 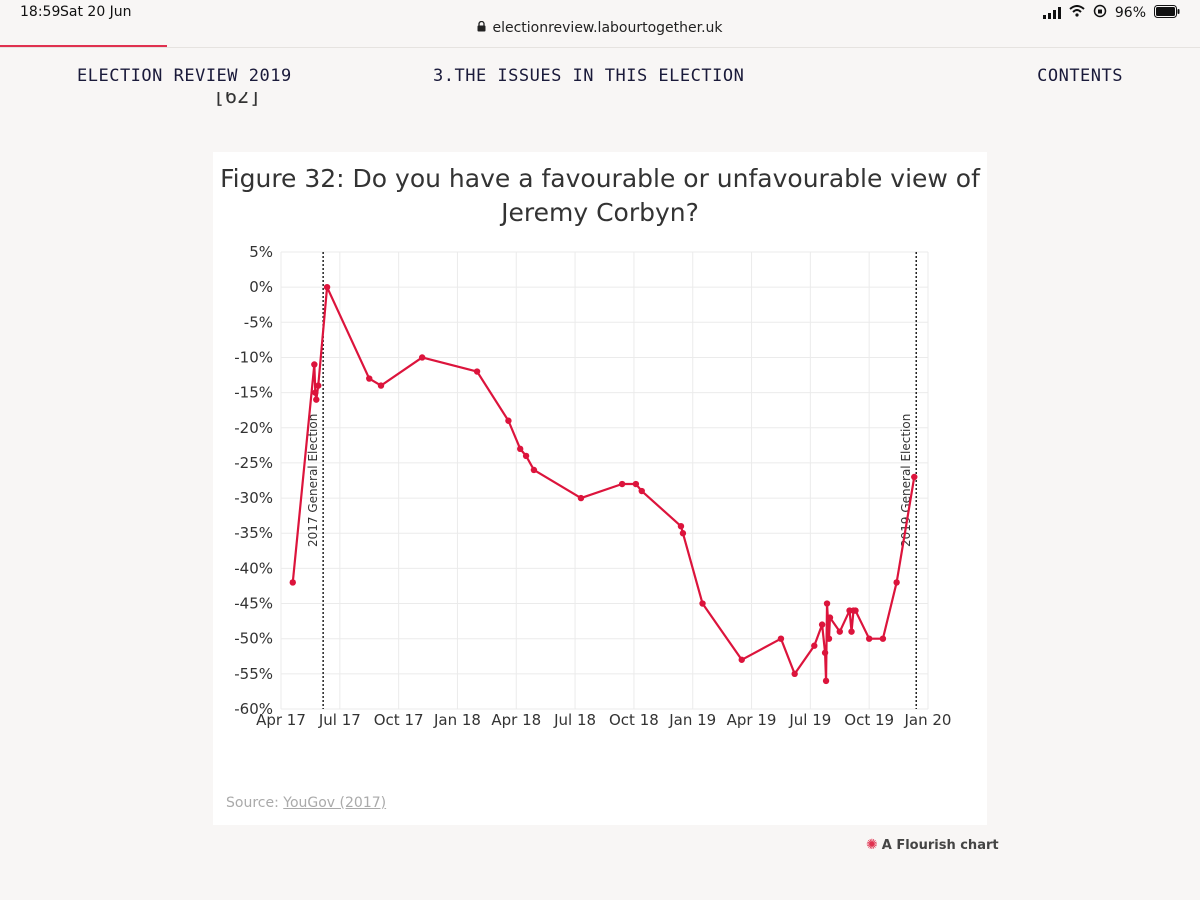 What do you see at coordinates (253, 393) in the screenshot?
I see `y-tick-label: -15%` at bounding box center [253, 393].